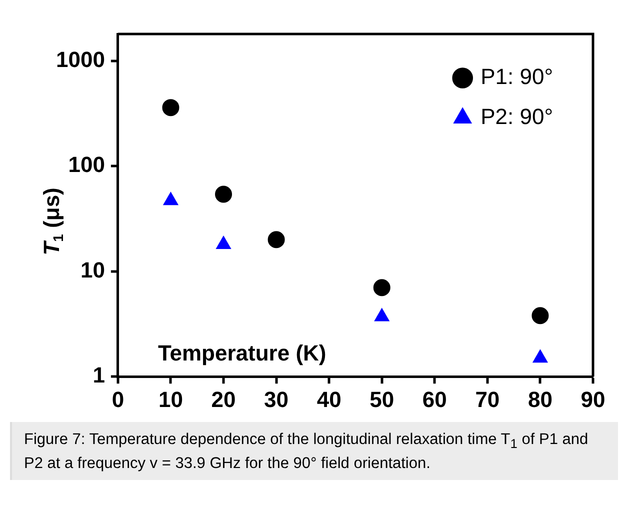 Image resolution: width=621 pixels, height=507 pixels. I want to click on x-tick-label: 50, so click(382, 399).